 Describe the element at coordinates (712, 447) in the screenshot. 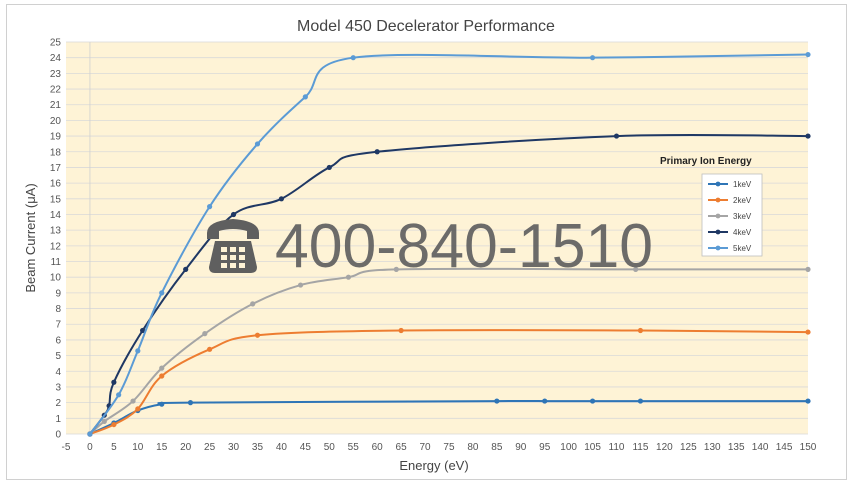

I see `x-tick-label: 130` at that location.